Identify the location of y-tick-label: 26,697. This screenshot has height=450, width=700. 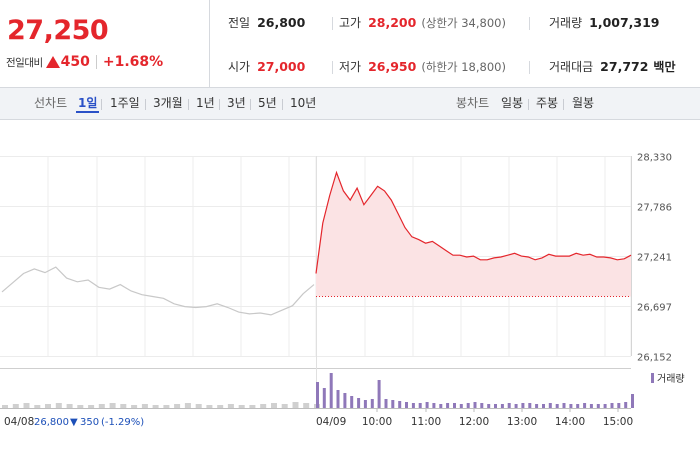
(654, 308).